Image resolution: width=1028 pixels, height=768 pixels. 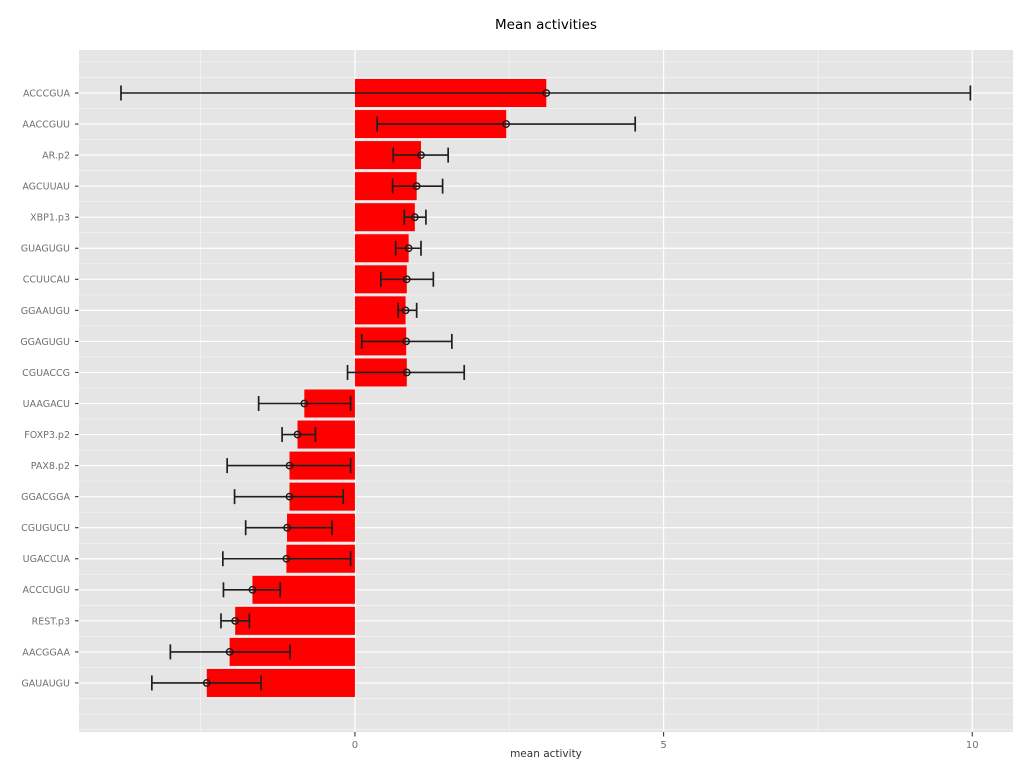 What do you see at coordinates (355, 745) in the screenshot?
I see `x-tick-label: 0` at bounding box center [355, 745].